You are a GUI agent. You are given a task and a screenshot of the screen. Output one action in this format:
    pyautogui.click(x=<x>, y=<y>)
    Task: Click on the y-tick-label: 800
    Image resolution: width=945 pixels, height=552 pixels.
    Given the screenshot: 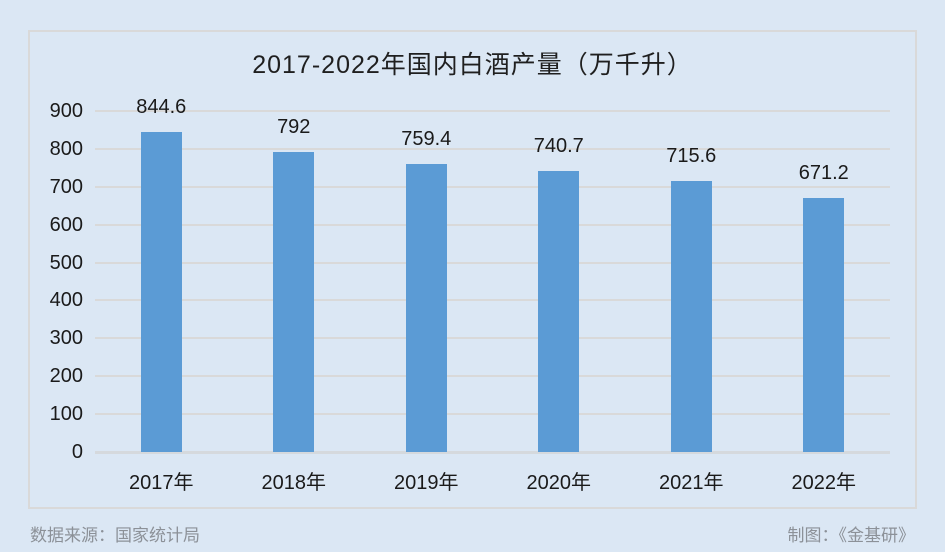 What is the action you would take?
    pyautogui.click(x=66, y=148)
    